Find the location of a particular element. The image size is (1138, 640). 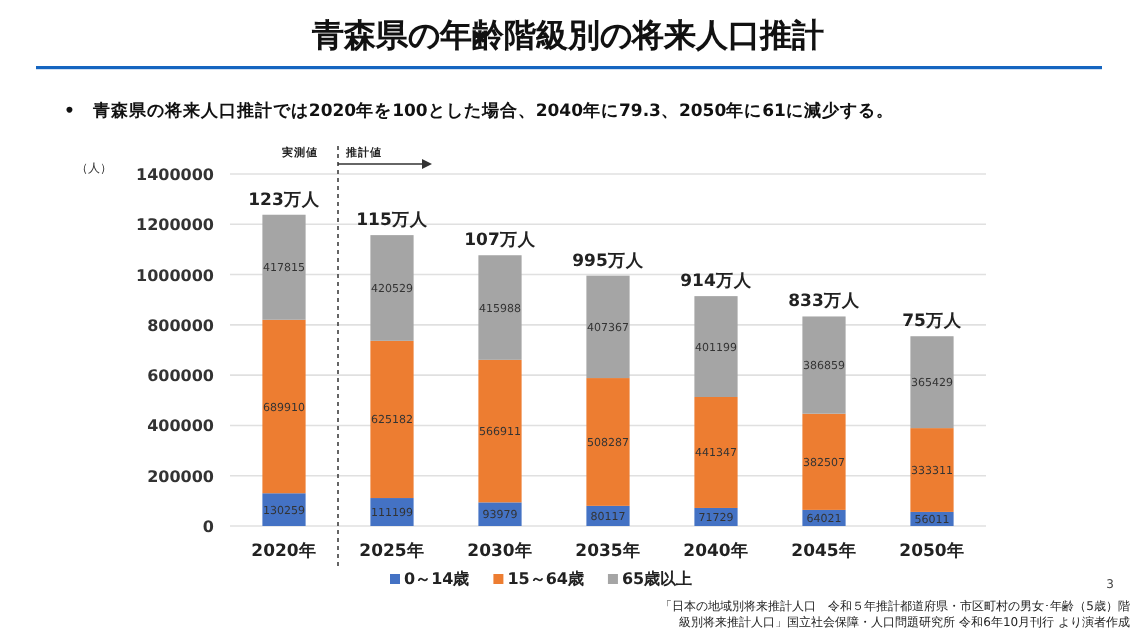

annotation: 115万人 is located at coordinates (393, 220).